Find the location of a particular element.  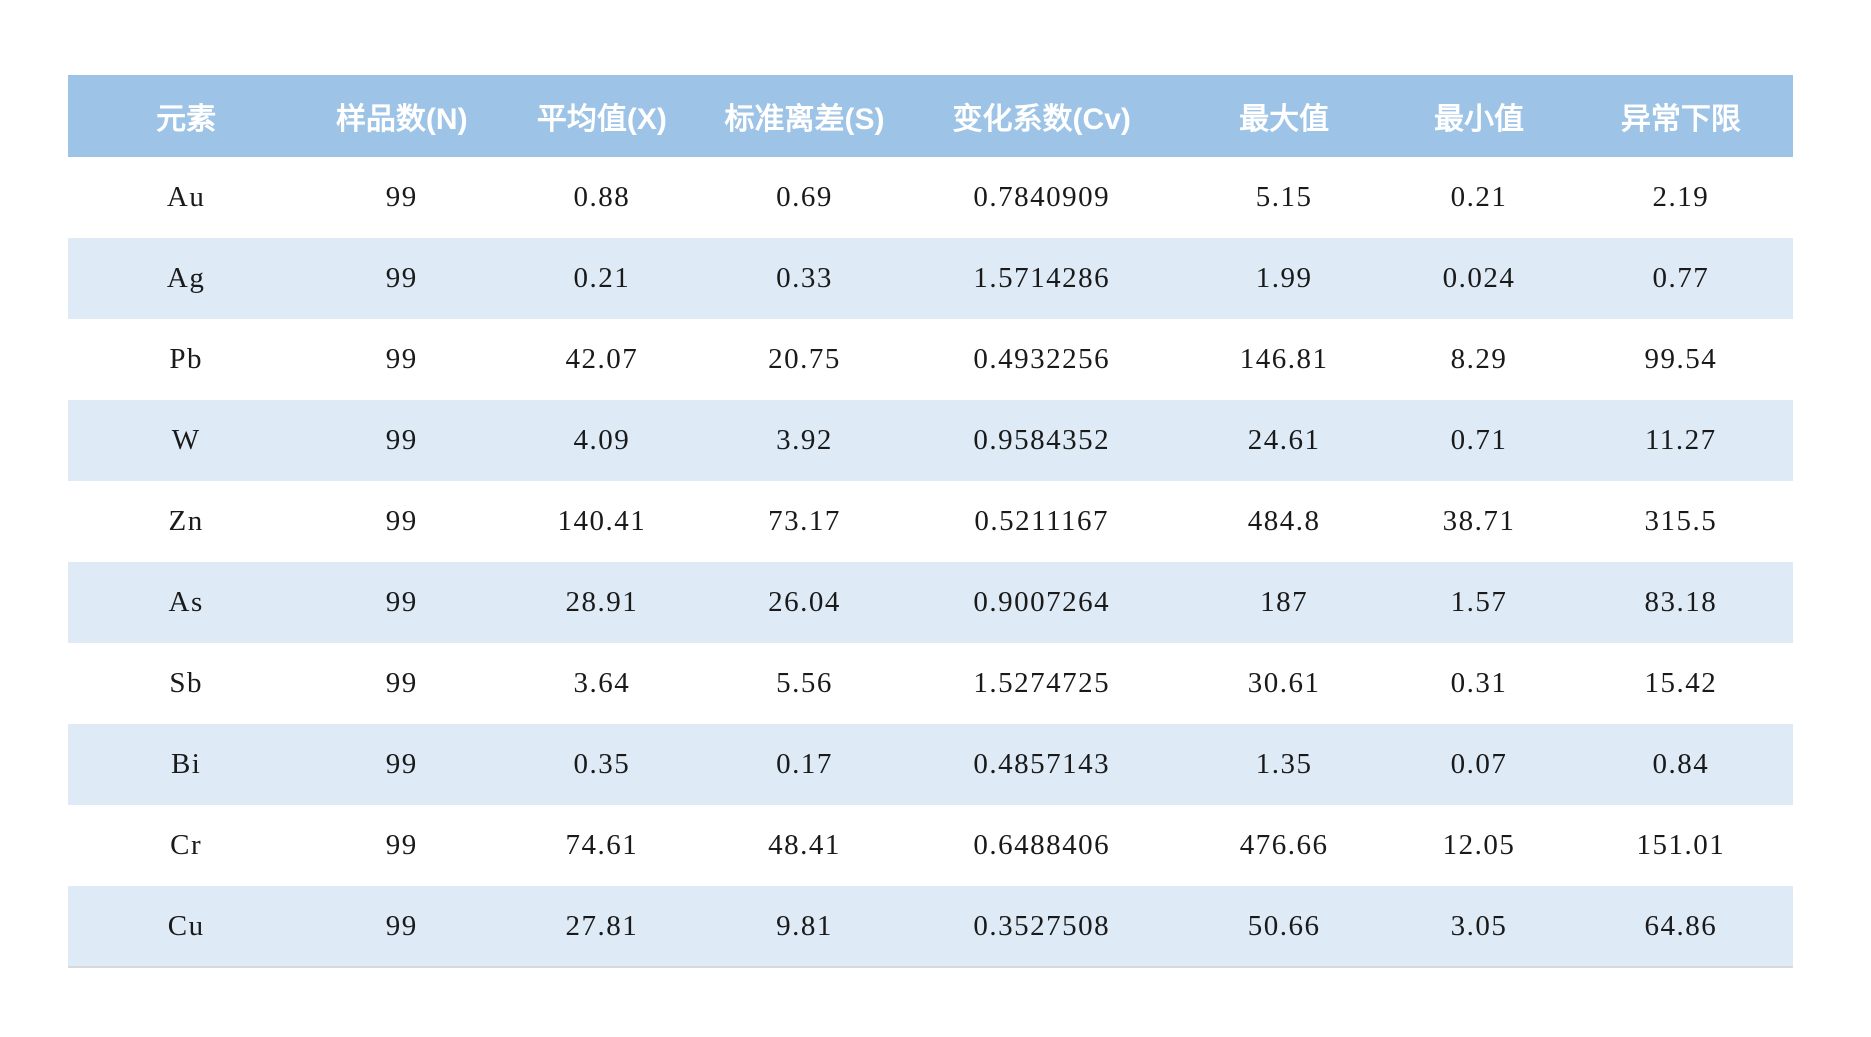

cell-min: 12.05 is located at coordinates (1479, 845).